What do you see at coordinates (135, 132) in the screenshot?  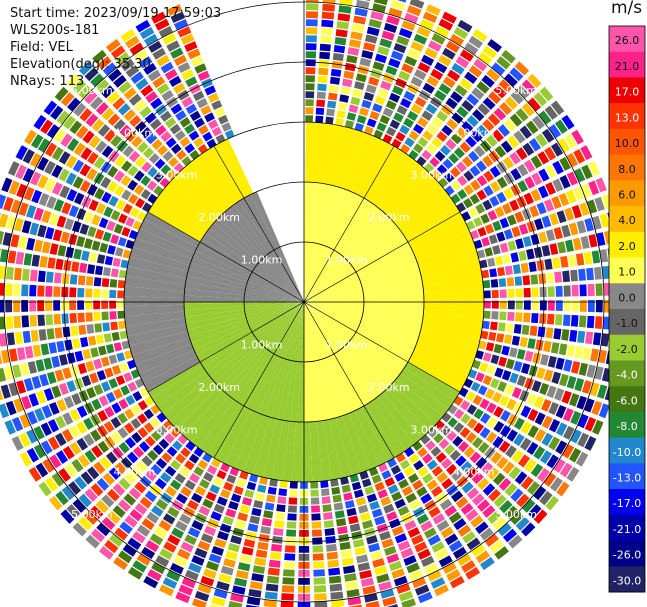 I see `ring-label: 4.00km` at bounding box center [135, 132].